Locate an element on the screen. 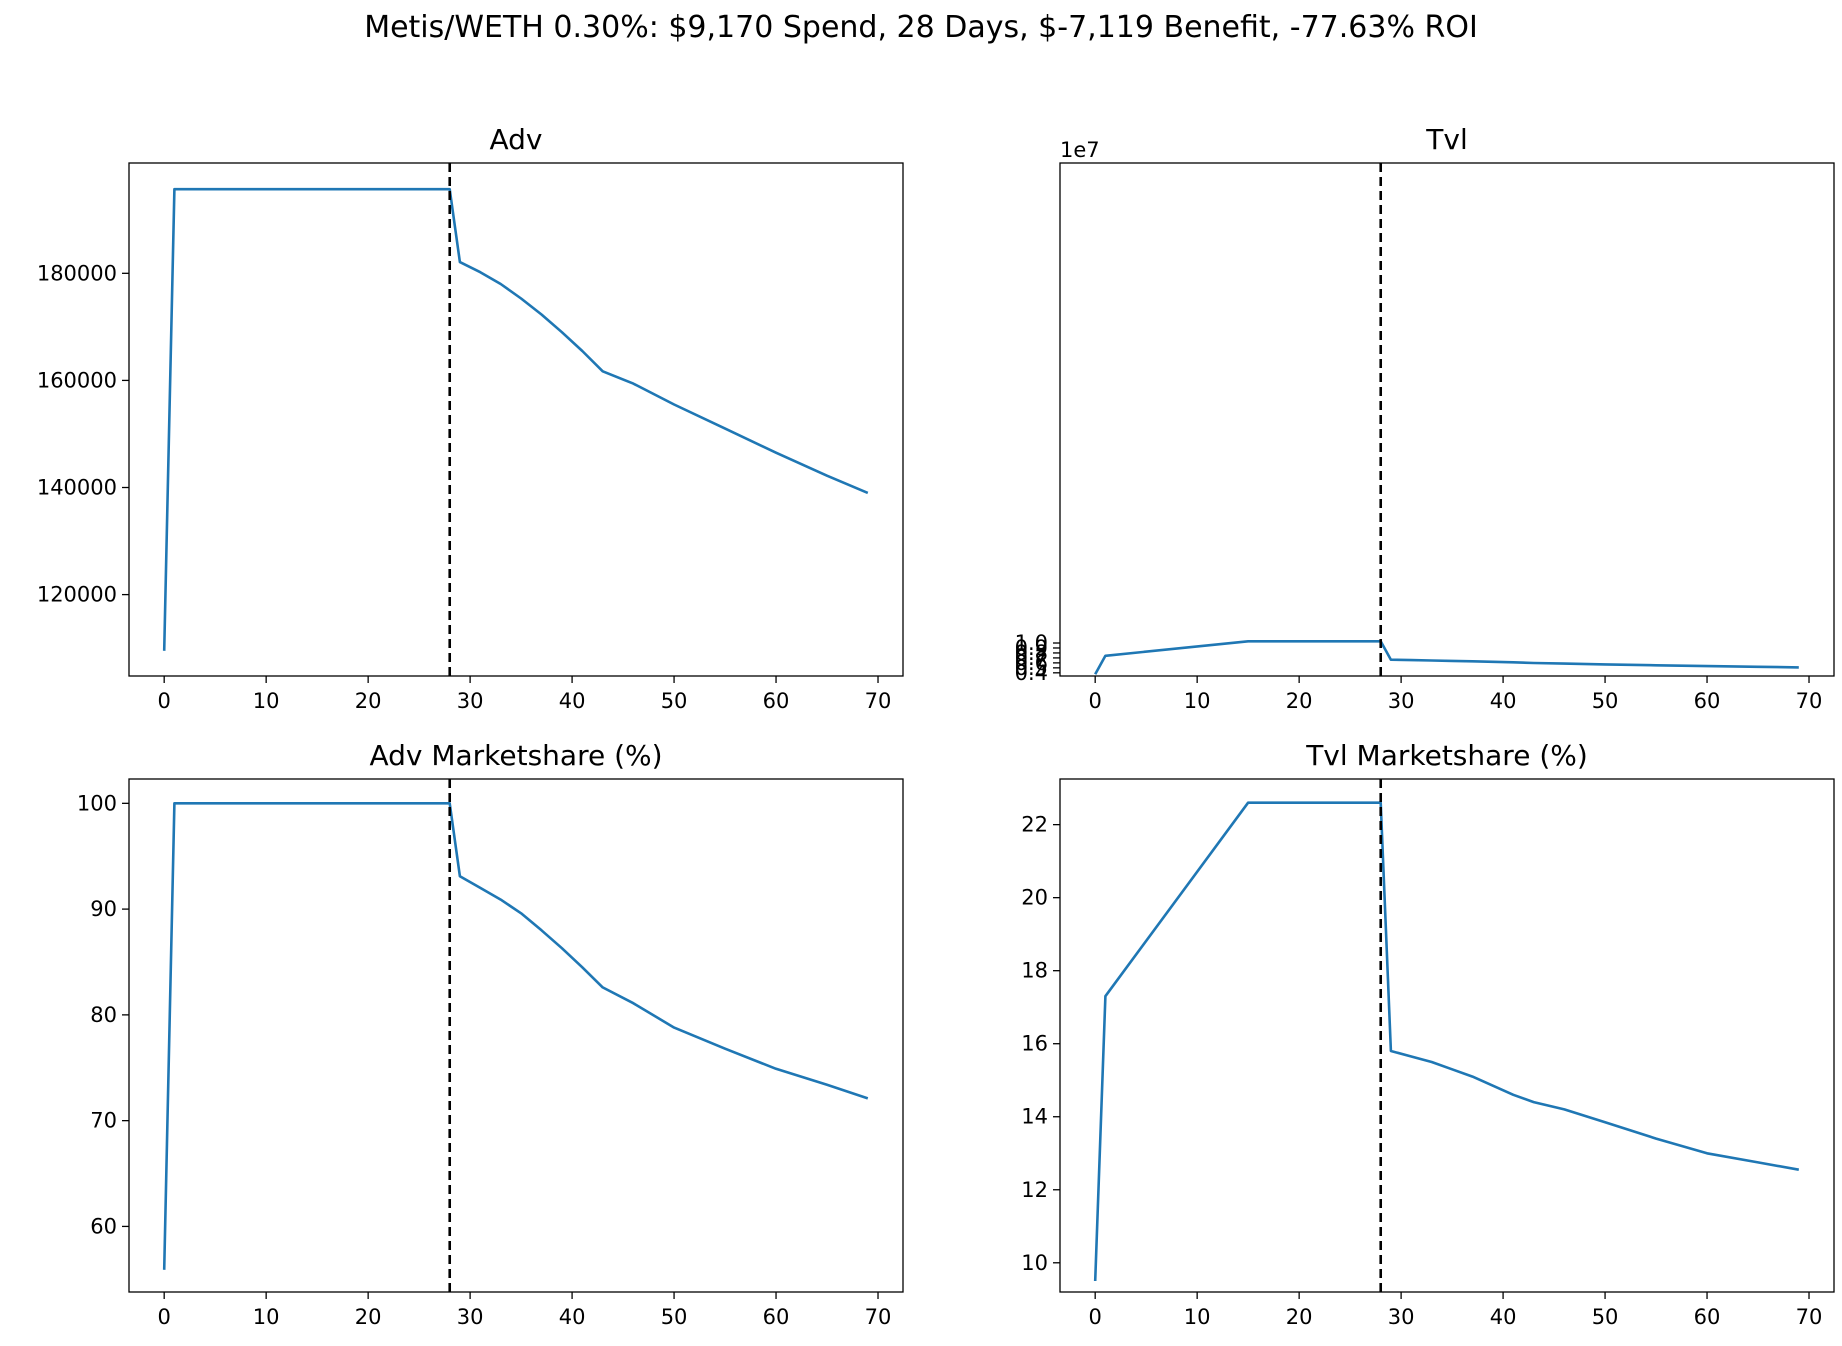  subplot-title: Adv is located at coordinates (515, 139).